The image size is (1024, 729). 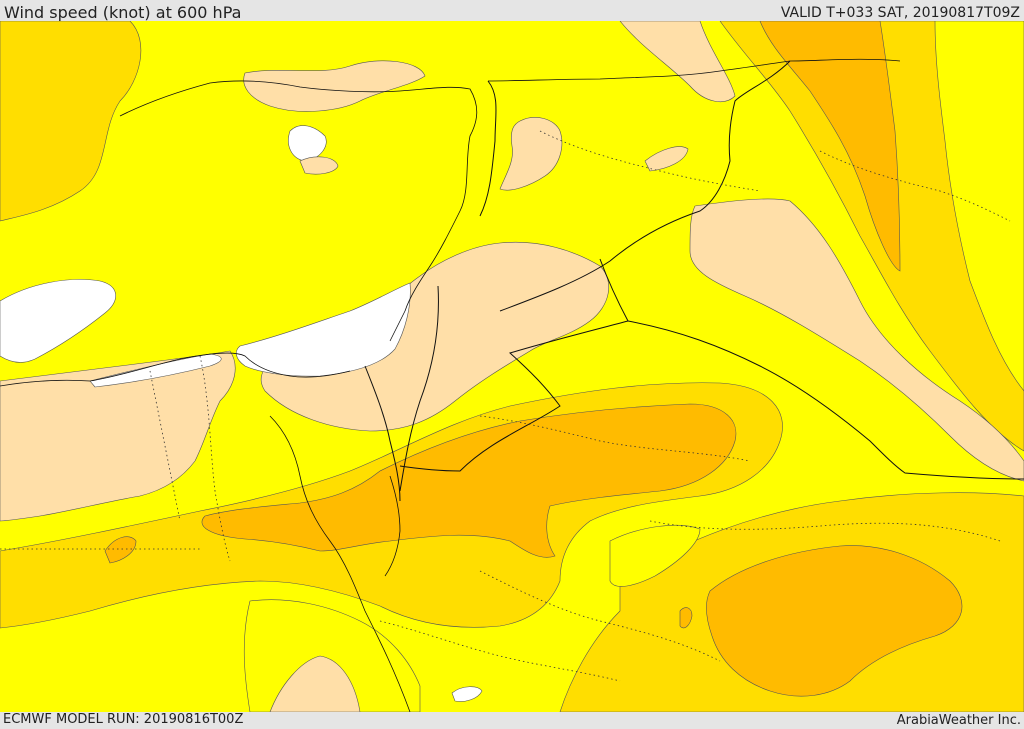 I want to click on credit-label: ArabiaWeather Inc., so click(x=958, y=720).